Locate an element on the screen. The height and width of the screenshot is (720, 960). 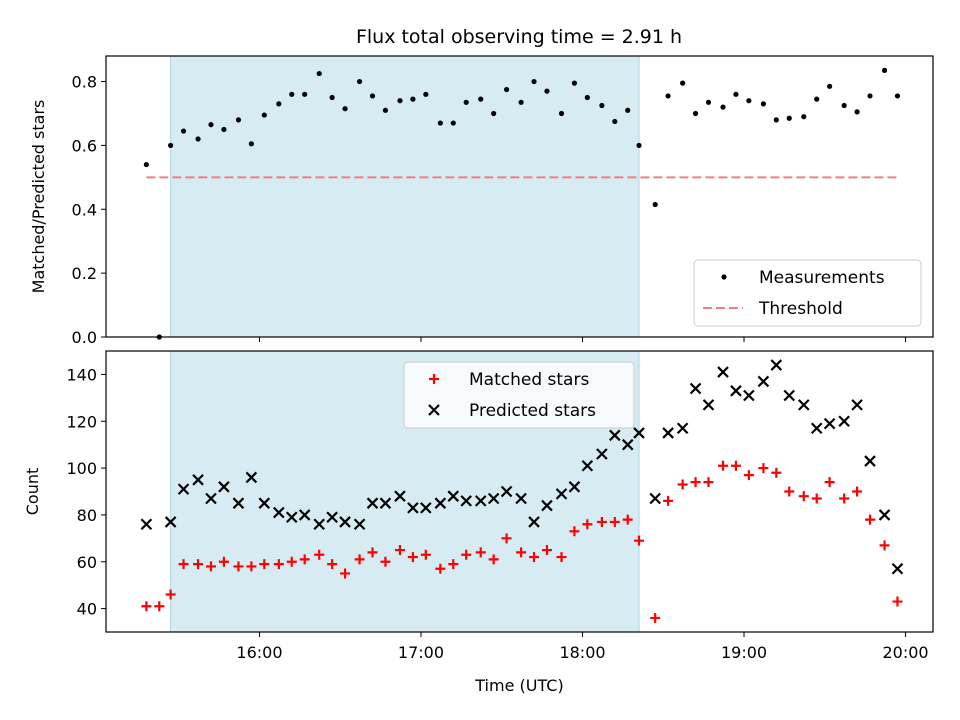
y-tick-label: 40 is located at coordinates (87, 609).